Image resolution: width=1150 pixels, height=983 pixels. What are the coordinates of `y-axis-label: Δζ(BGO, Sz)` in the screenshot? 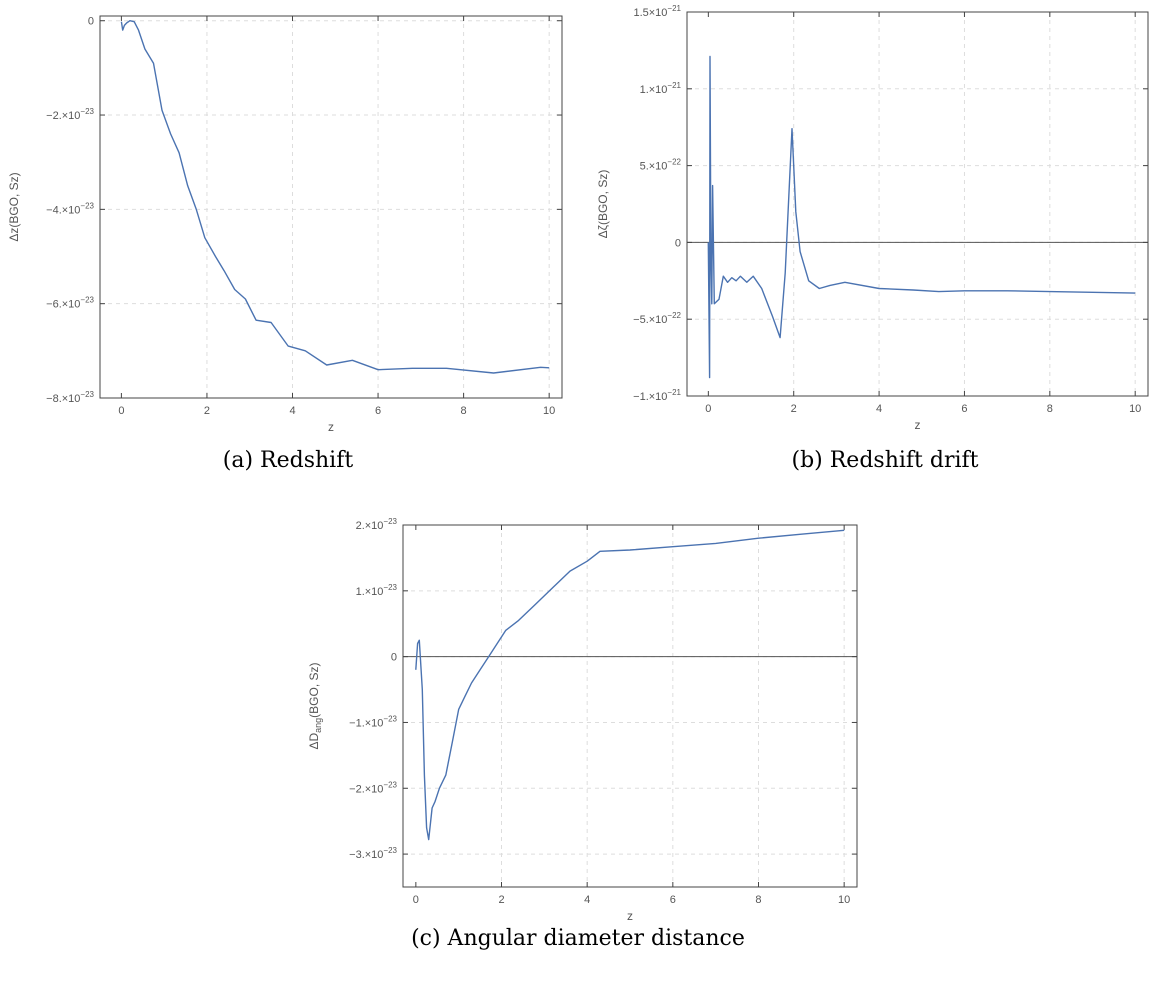 It's located at (603, 204).